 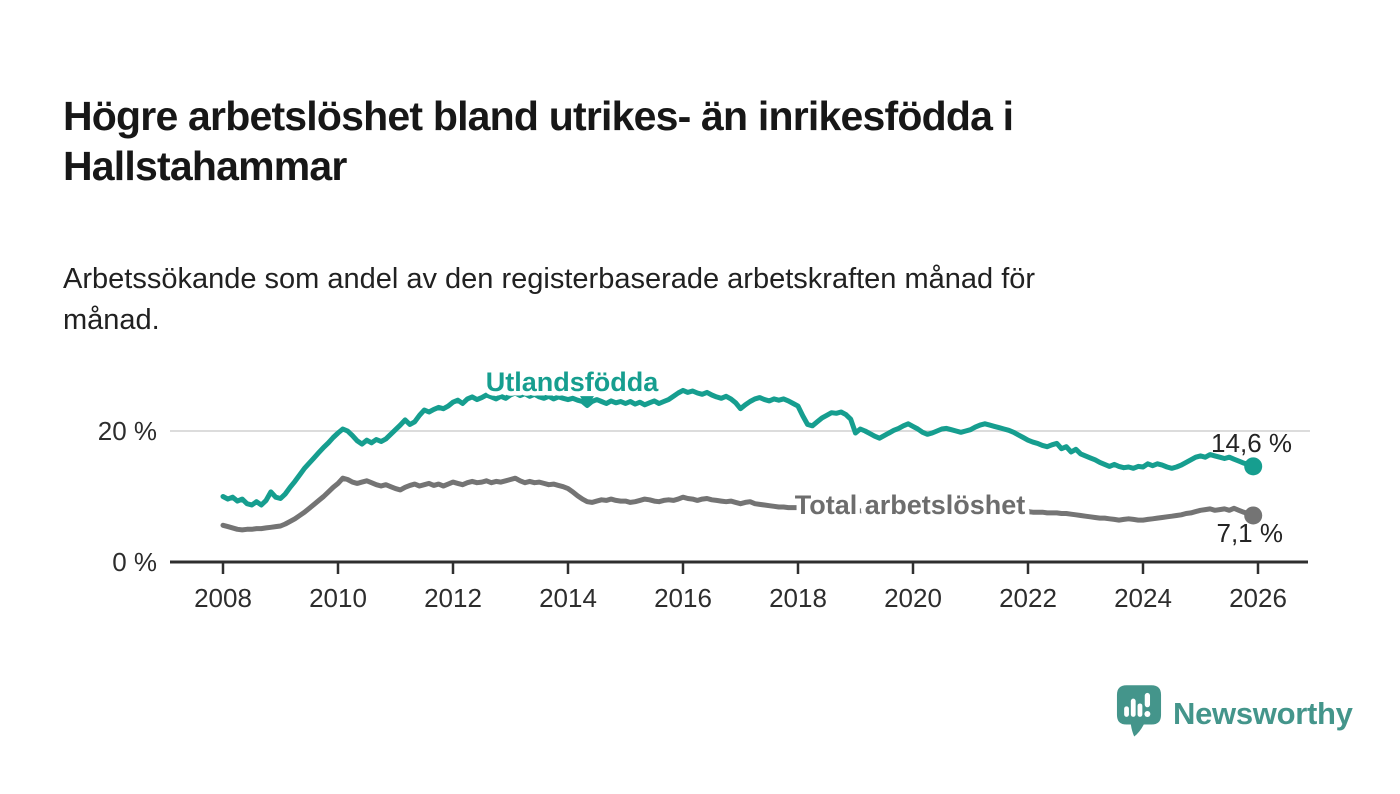 I want to click on newsworthy-bubble-chart-icon, so click(x=1139, y=711).